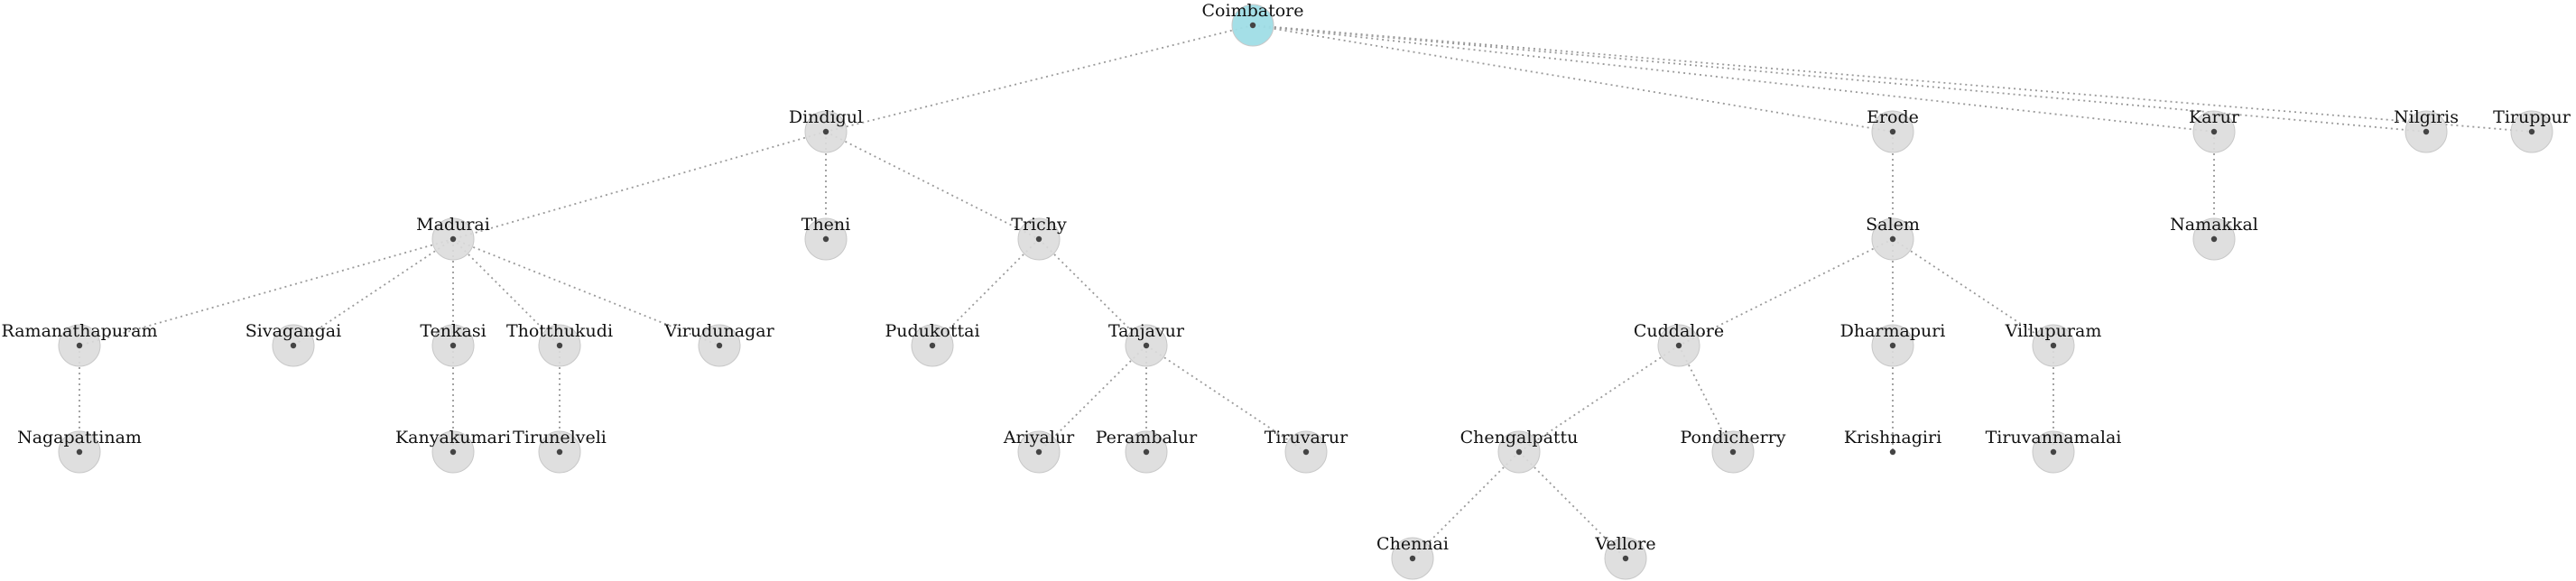 The height and width of the screenshot is (581, 2576). I want to click on edge-trichy-pudukottai, so click(986, 292).